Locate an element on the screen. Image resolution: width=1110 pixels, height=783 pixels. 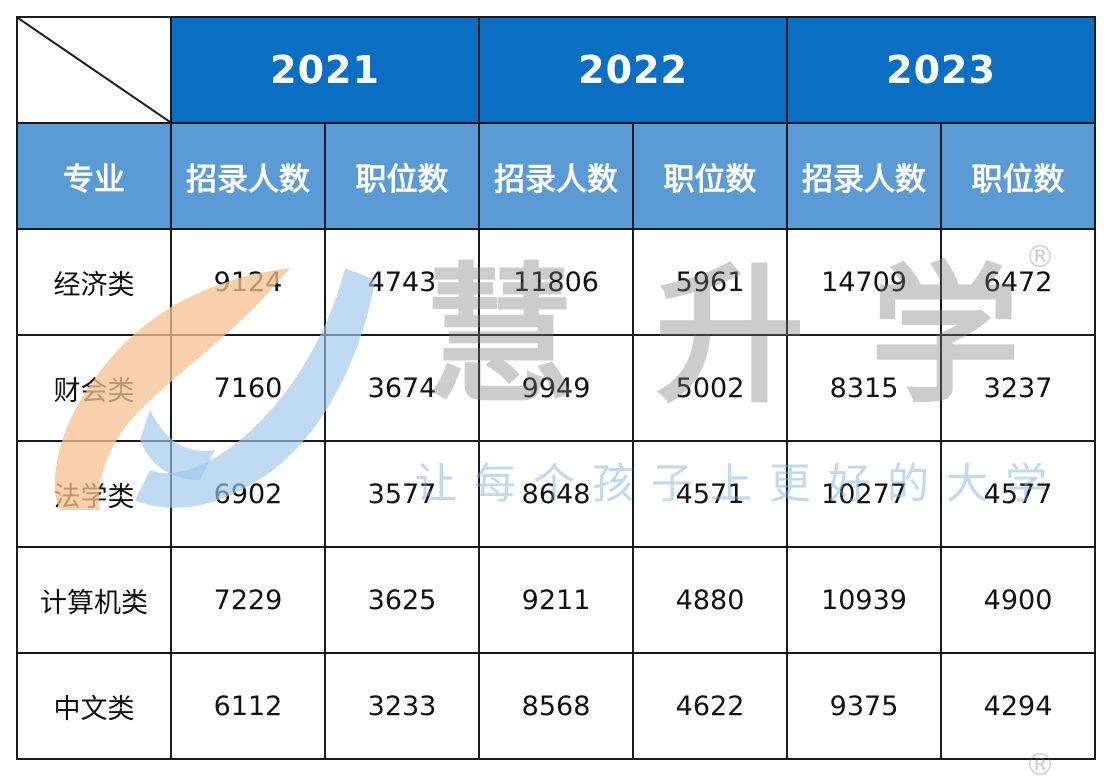
column-header-row: 专业 招录人数 职位数 招录人数 职位数 招录人数 职位数 is located at coordinates (556, 176).